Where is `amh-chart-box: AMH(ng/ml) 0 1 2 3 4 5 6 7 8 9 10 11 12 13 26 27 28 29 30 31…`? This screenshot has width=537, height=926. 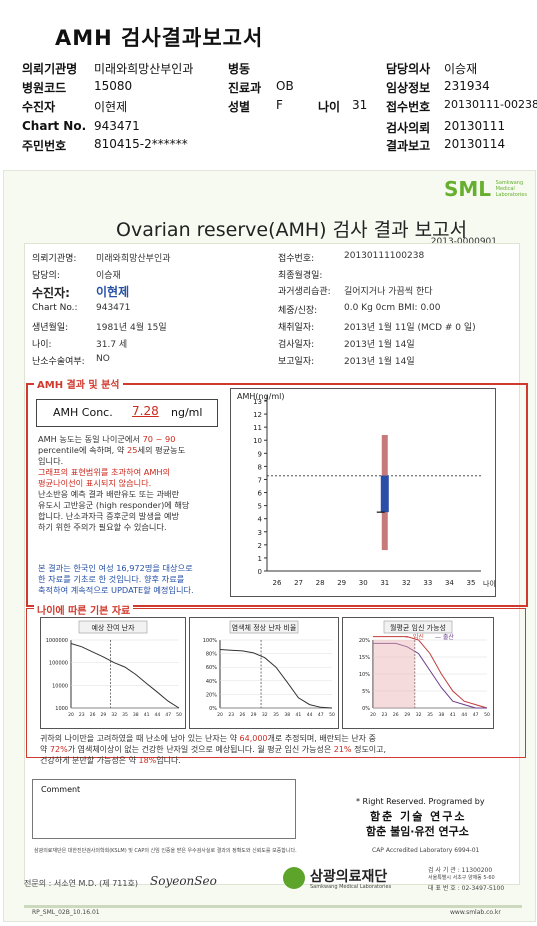
amh-chart-box: AMH(ng/ml) 0 1 2 3 4 5 6 7 8 9 10 11 12 13 26 27 28 29 30 31… is located at coordinates (363, 492).